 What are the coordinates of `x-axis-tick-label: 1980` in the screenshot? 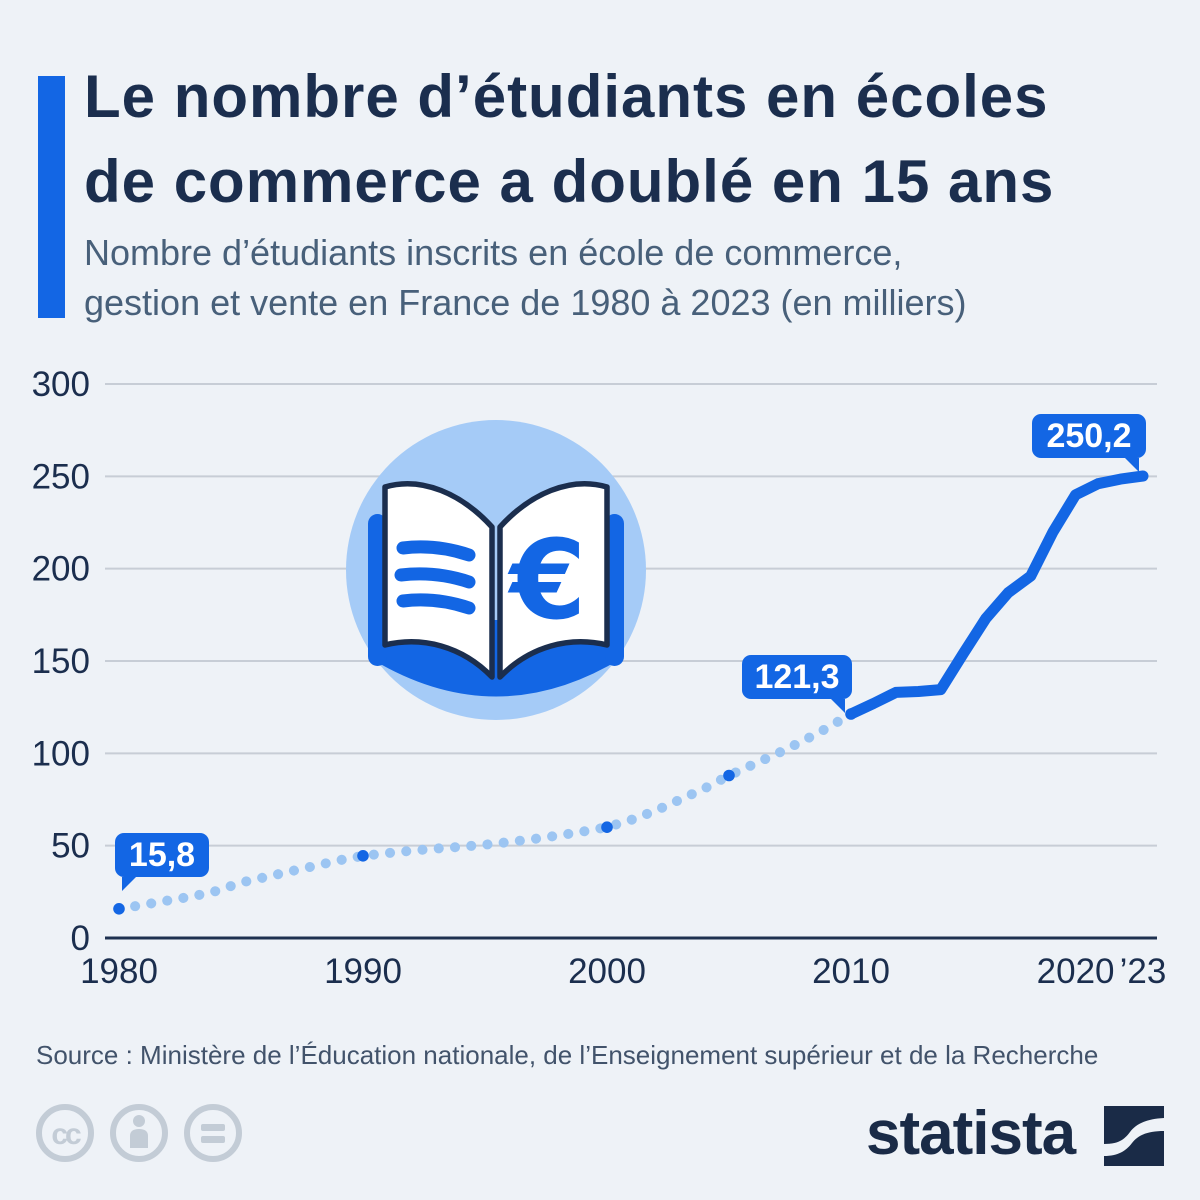 It's located at (119, 971).